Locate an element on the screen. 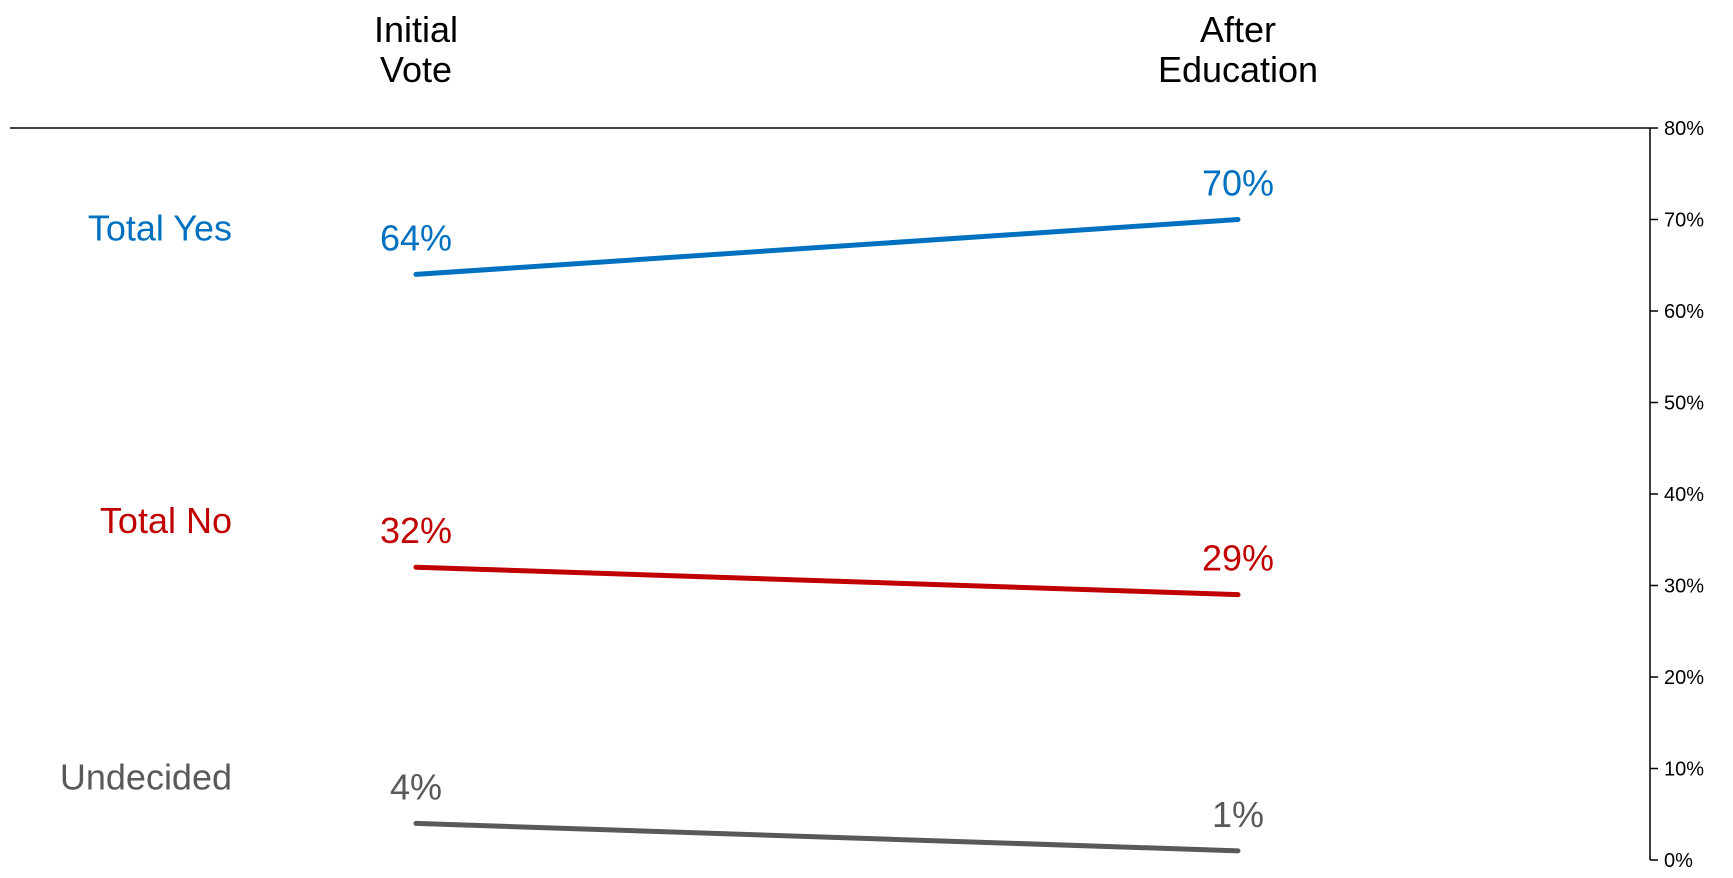  data-label: 70% is located at coordinates (1238, 183).